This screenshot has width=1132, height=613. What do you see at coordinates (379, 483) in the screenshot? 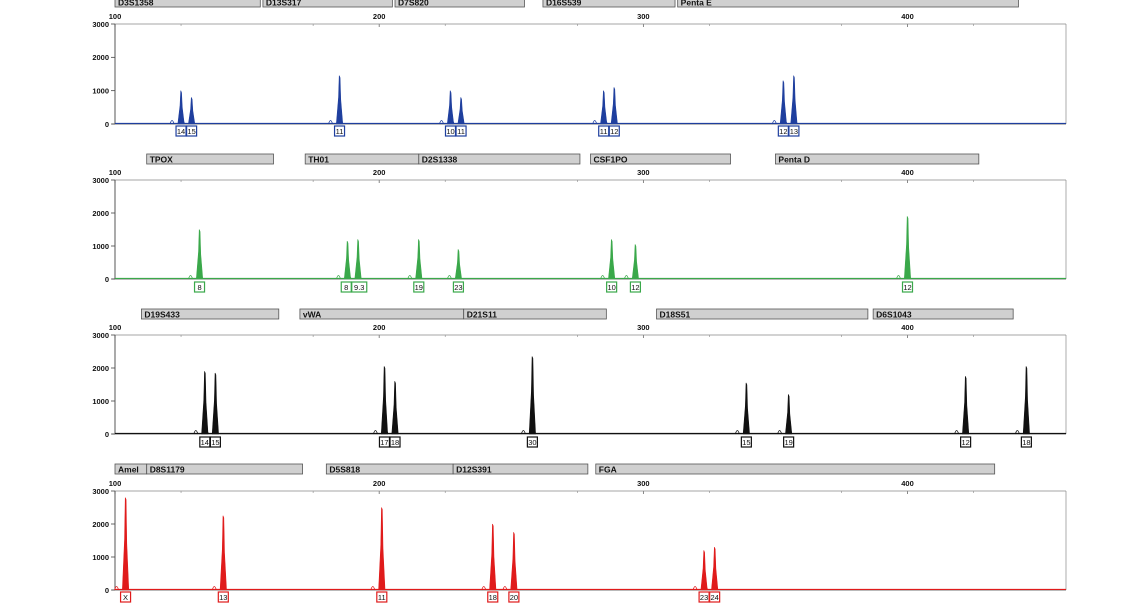
I see `x-tick-label: 200` at bounding box center [379, 483].